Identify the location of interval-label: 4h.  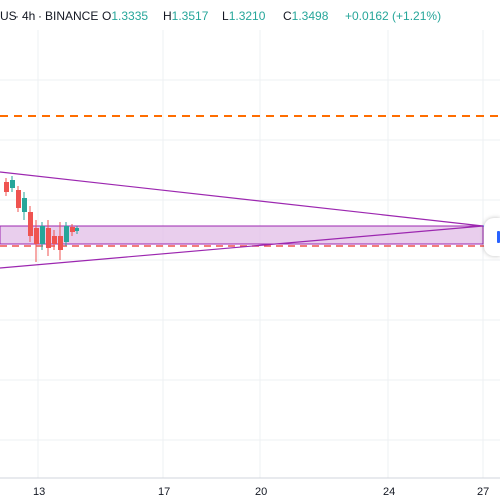
(29, 16).